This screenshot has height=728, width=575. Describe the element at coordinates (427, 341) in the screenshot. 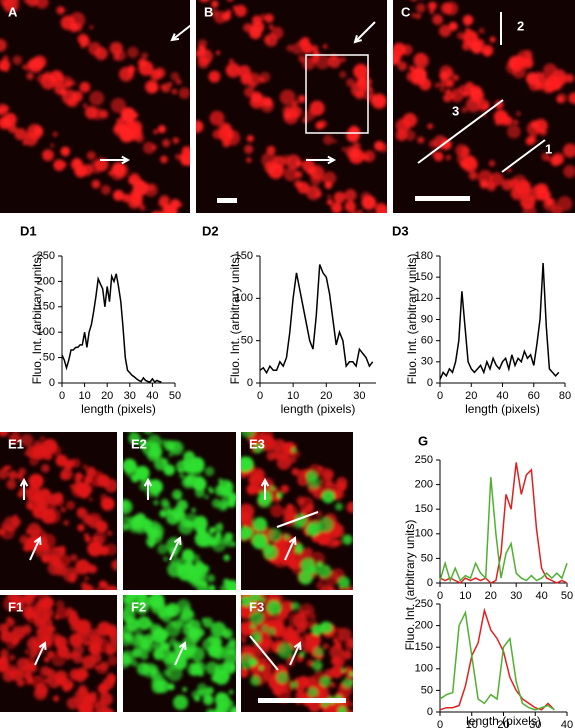

I see `y-tick-label: 60` at that location.